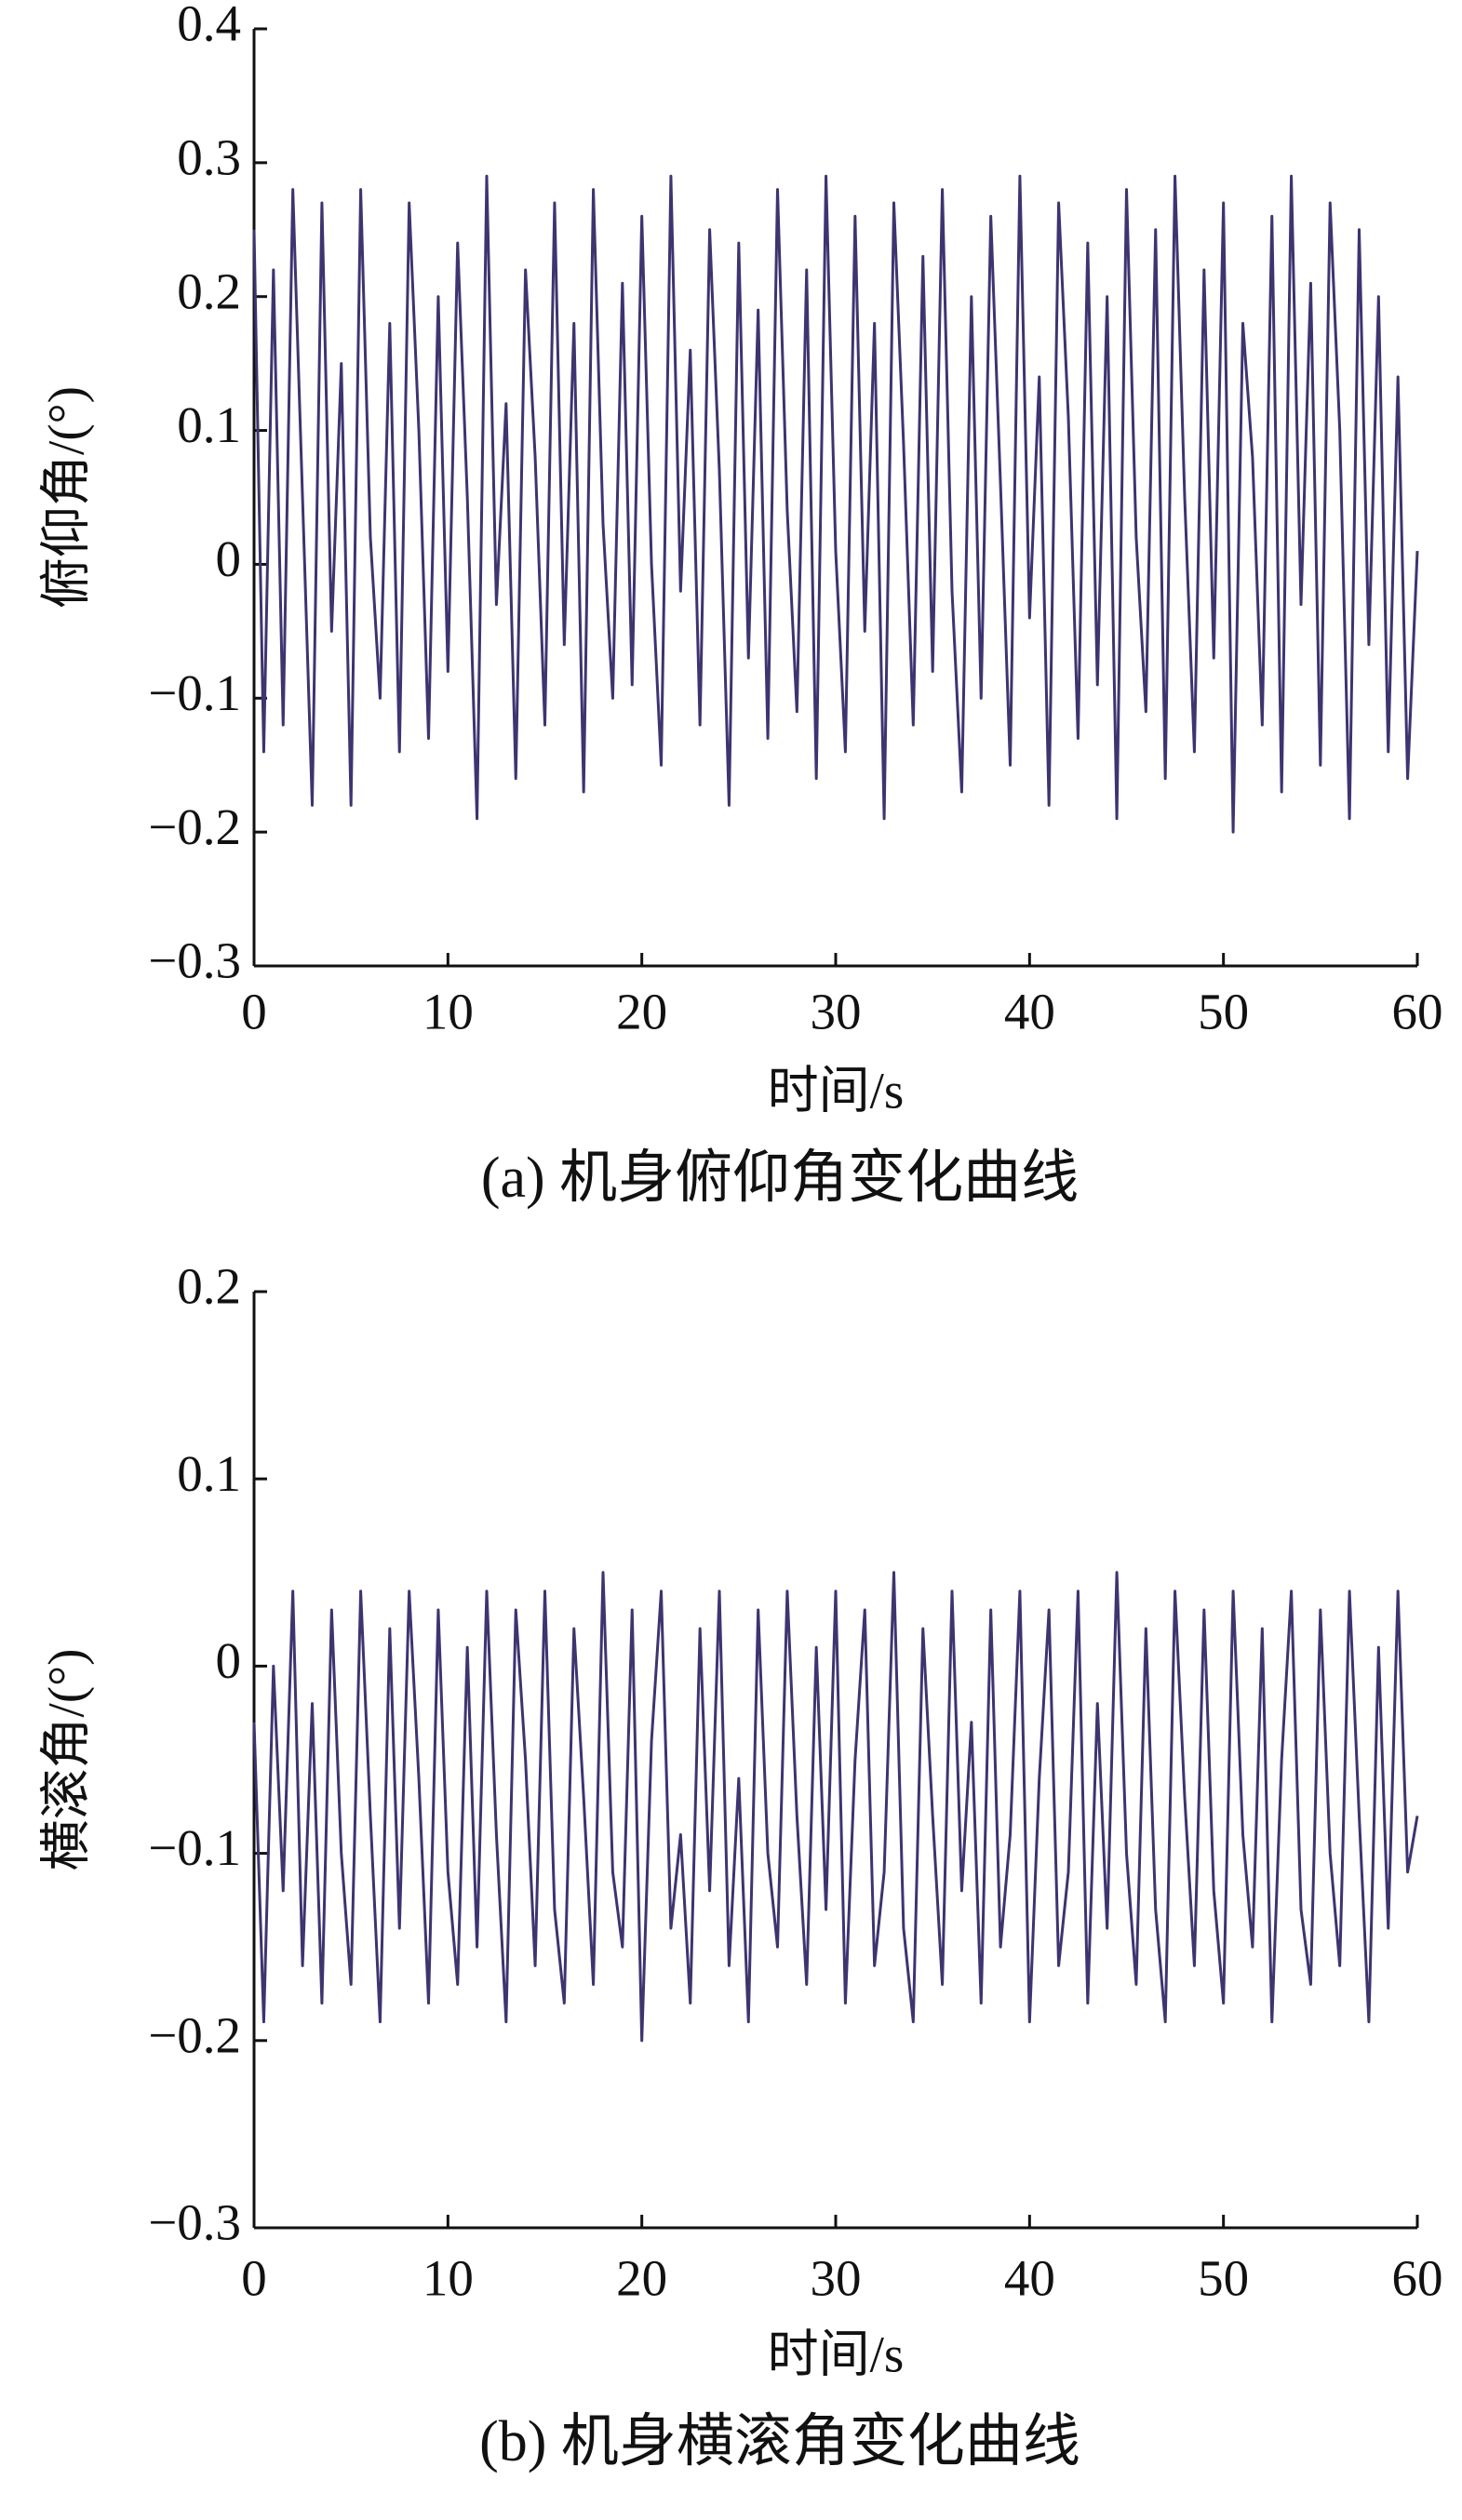  What do you see at coordinates (779, 2441) in the screenshot?
I see `caption: (b) 机身横滚角变化曲线` at bounding box center [779, 2441].